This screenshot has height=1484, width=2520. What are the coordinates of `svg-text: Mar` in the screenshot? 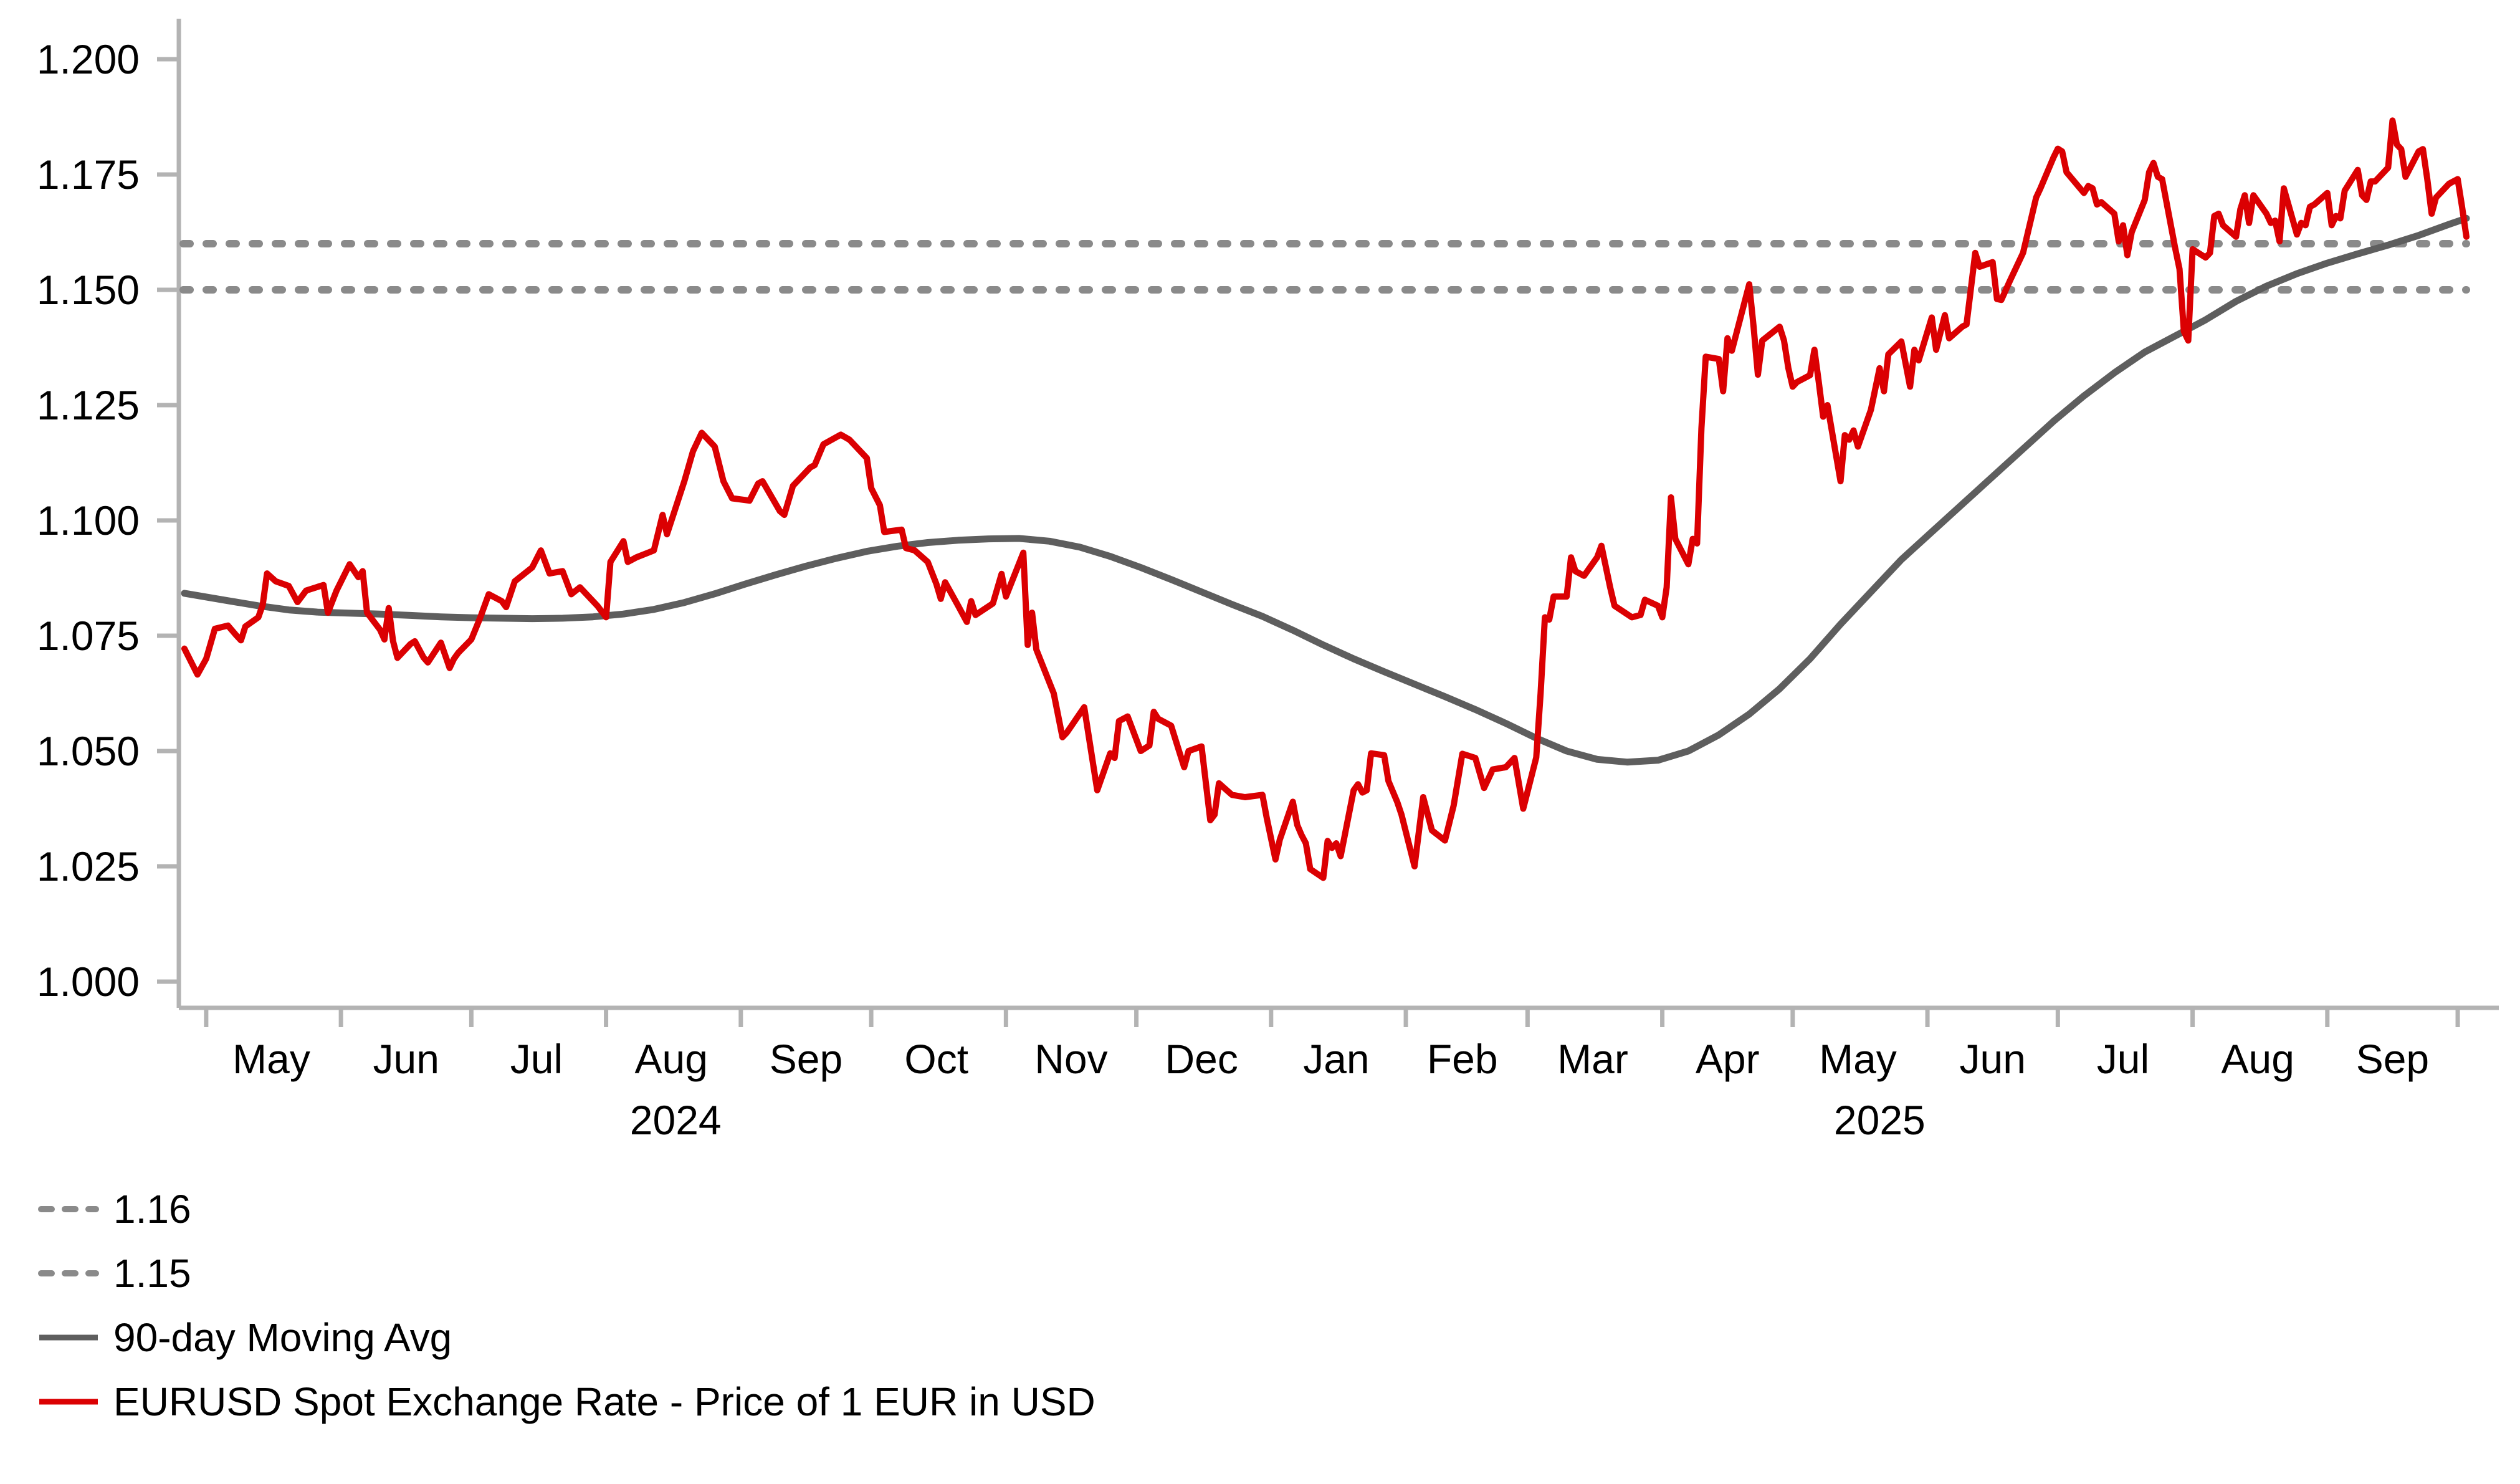 It's located at (1592, 1059).